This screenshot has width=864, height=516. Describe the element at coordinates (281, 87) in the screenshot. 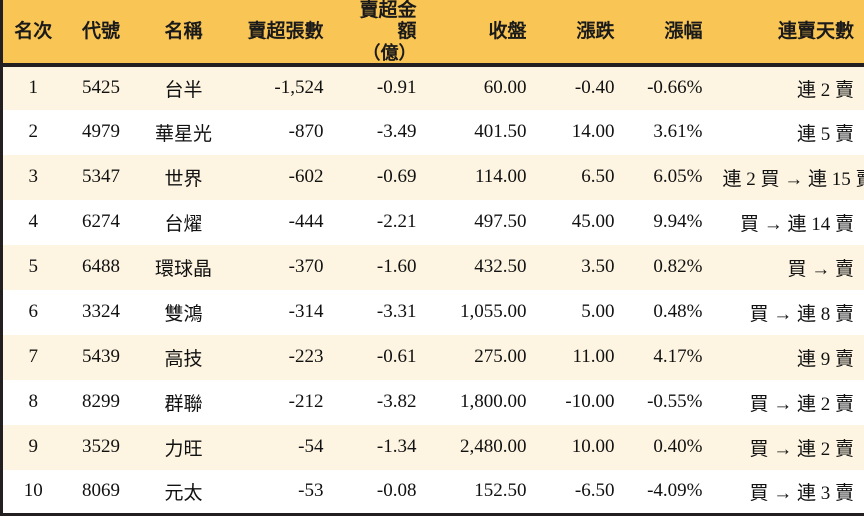

I see `cell-lots: -1,524` at that location.